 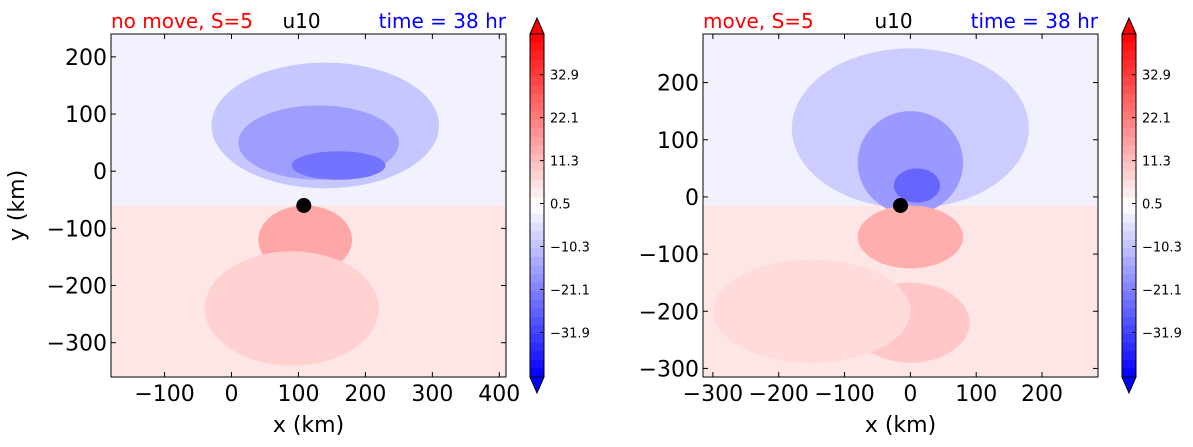 What do you see at coordinates (570, 290) in the screenshot?
I see `colorbar-tick-label: −21.1` at bounding box center [570, 290].